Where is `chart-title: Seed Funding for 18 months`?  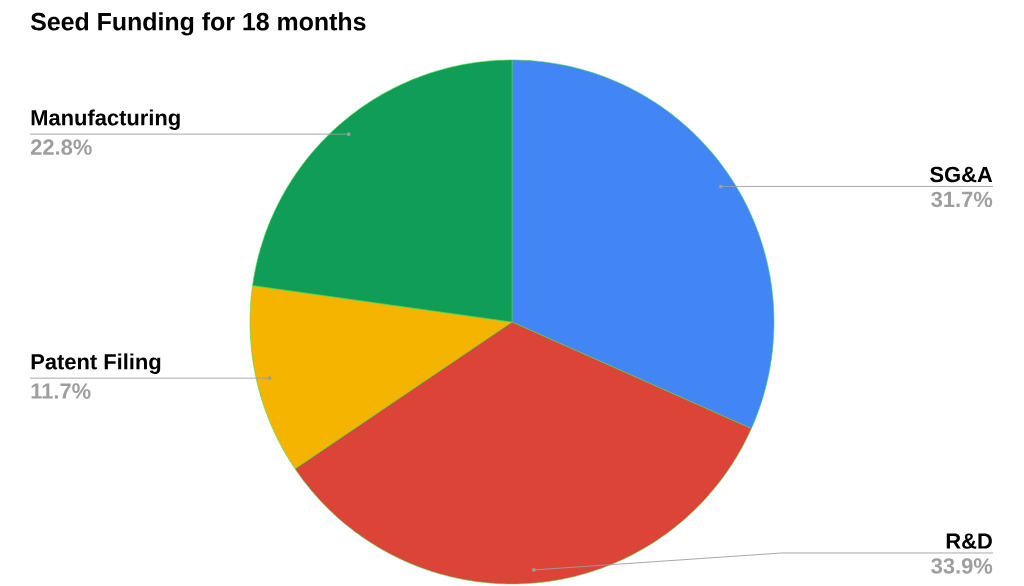 chart-title: Seed Funding for 18 months is located at coordinates (198, 24).